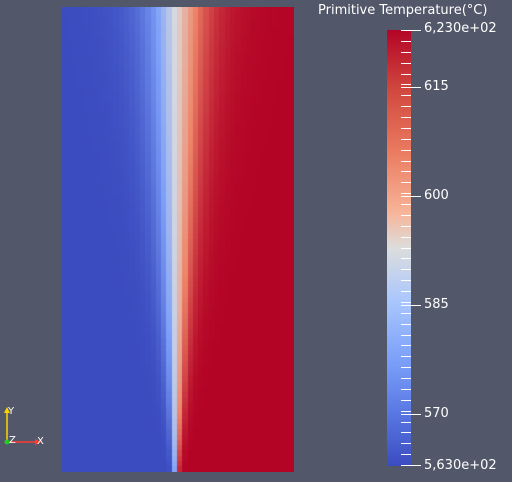  What do you see at coordinates (25, 423) in the screenshot?
I see `orientation-axes-widget: Y X Z` at bounding box center [25, 423].